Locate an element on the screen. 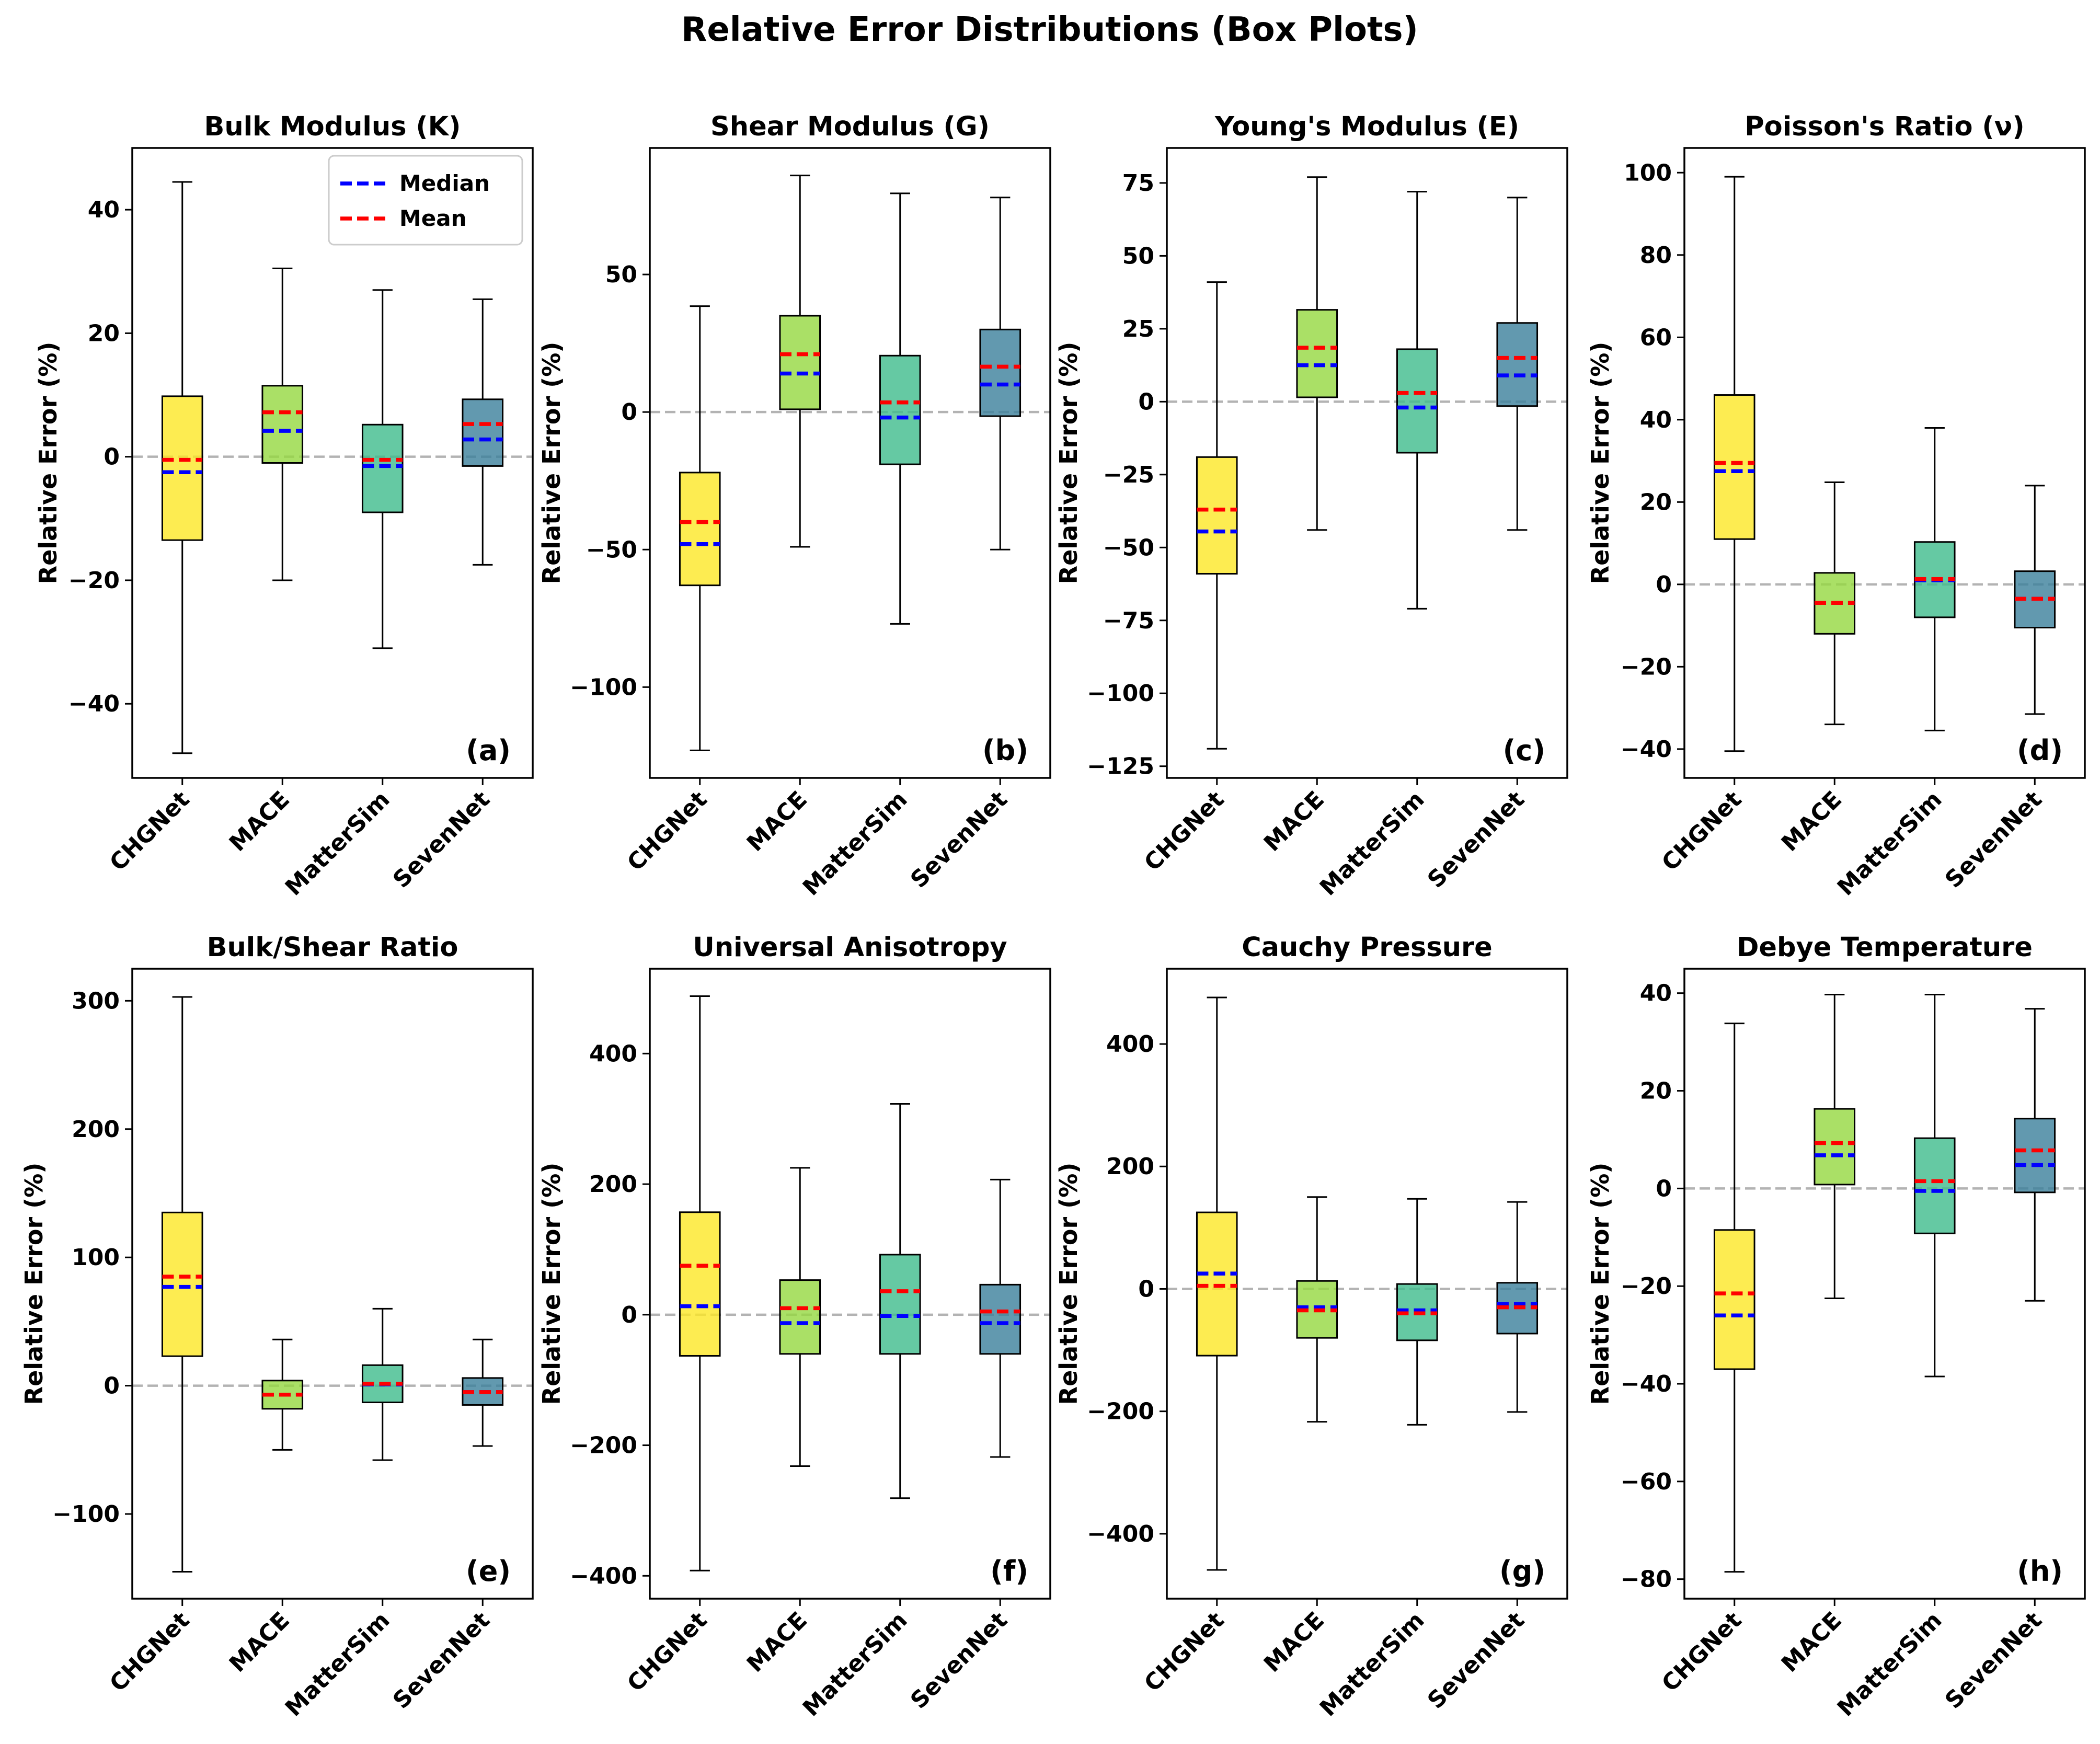  panel-title: Poisson's Ratio (ν) is located at coordinates (1884, 126).